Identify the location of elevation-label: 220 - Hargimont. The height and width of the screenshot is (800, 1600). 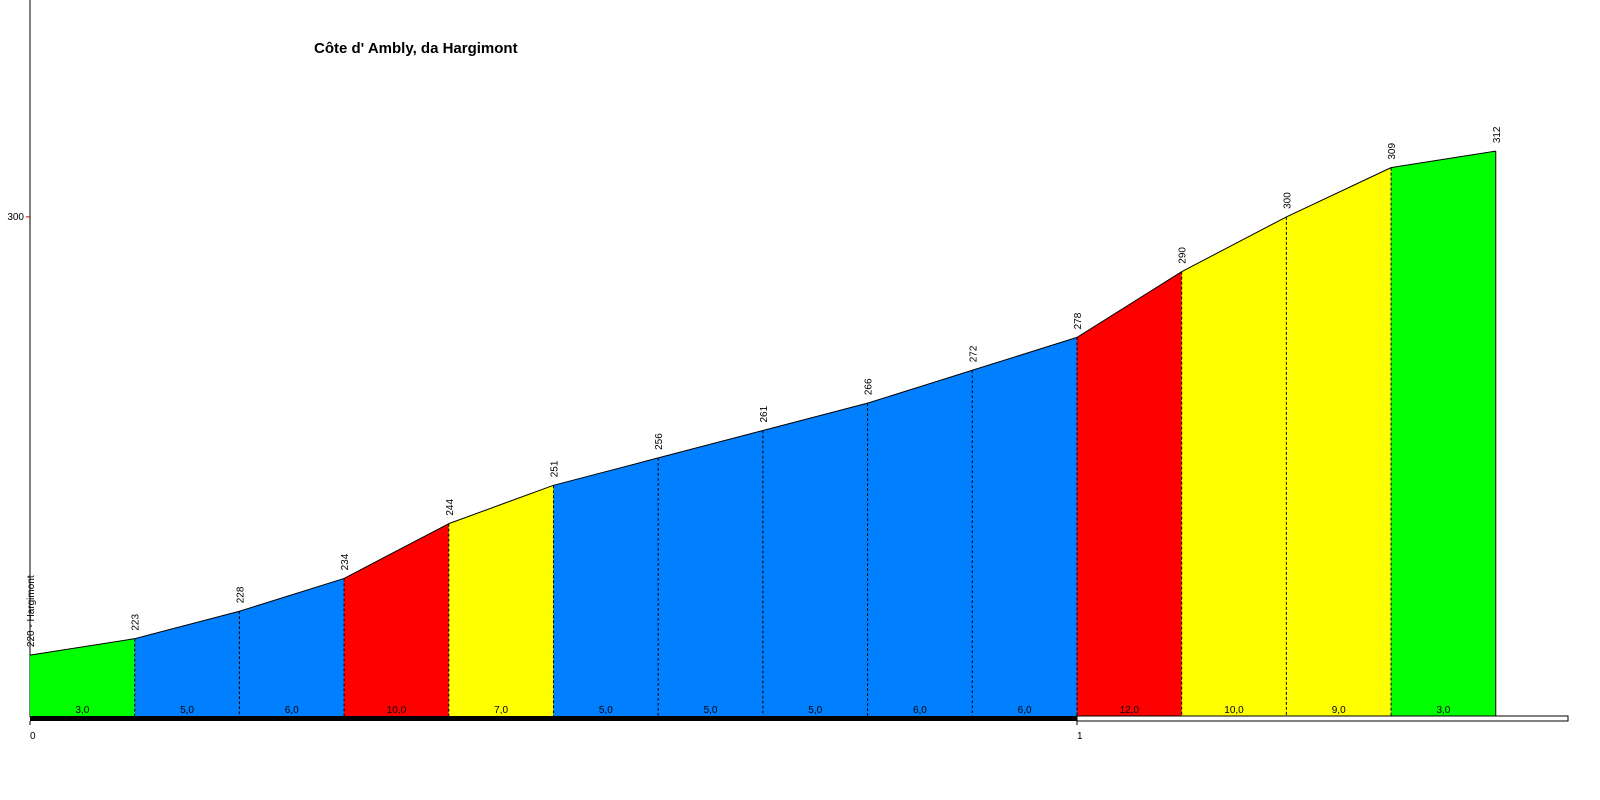
(31, 611).